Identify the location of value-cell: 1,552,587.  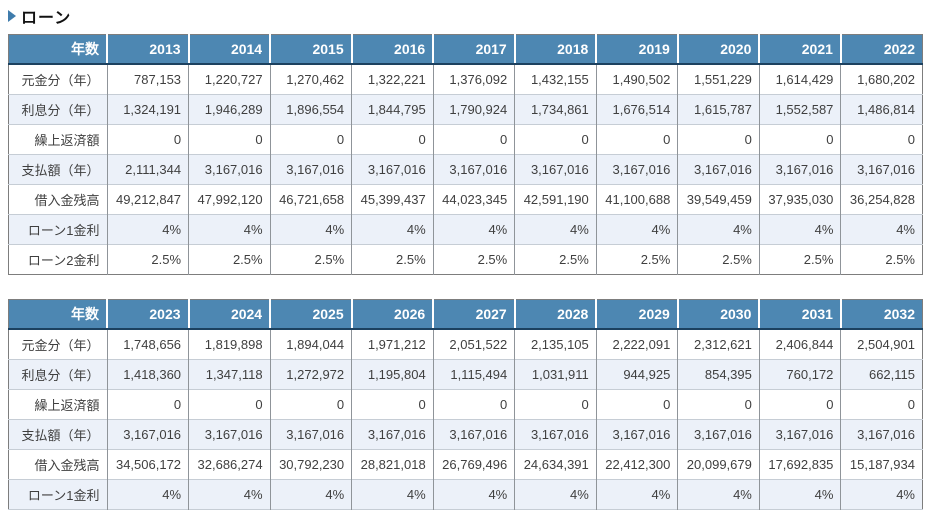
(799, 109).